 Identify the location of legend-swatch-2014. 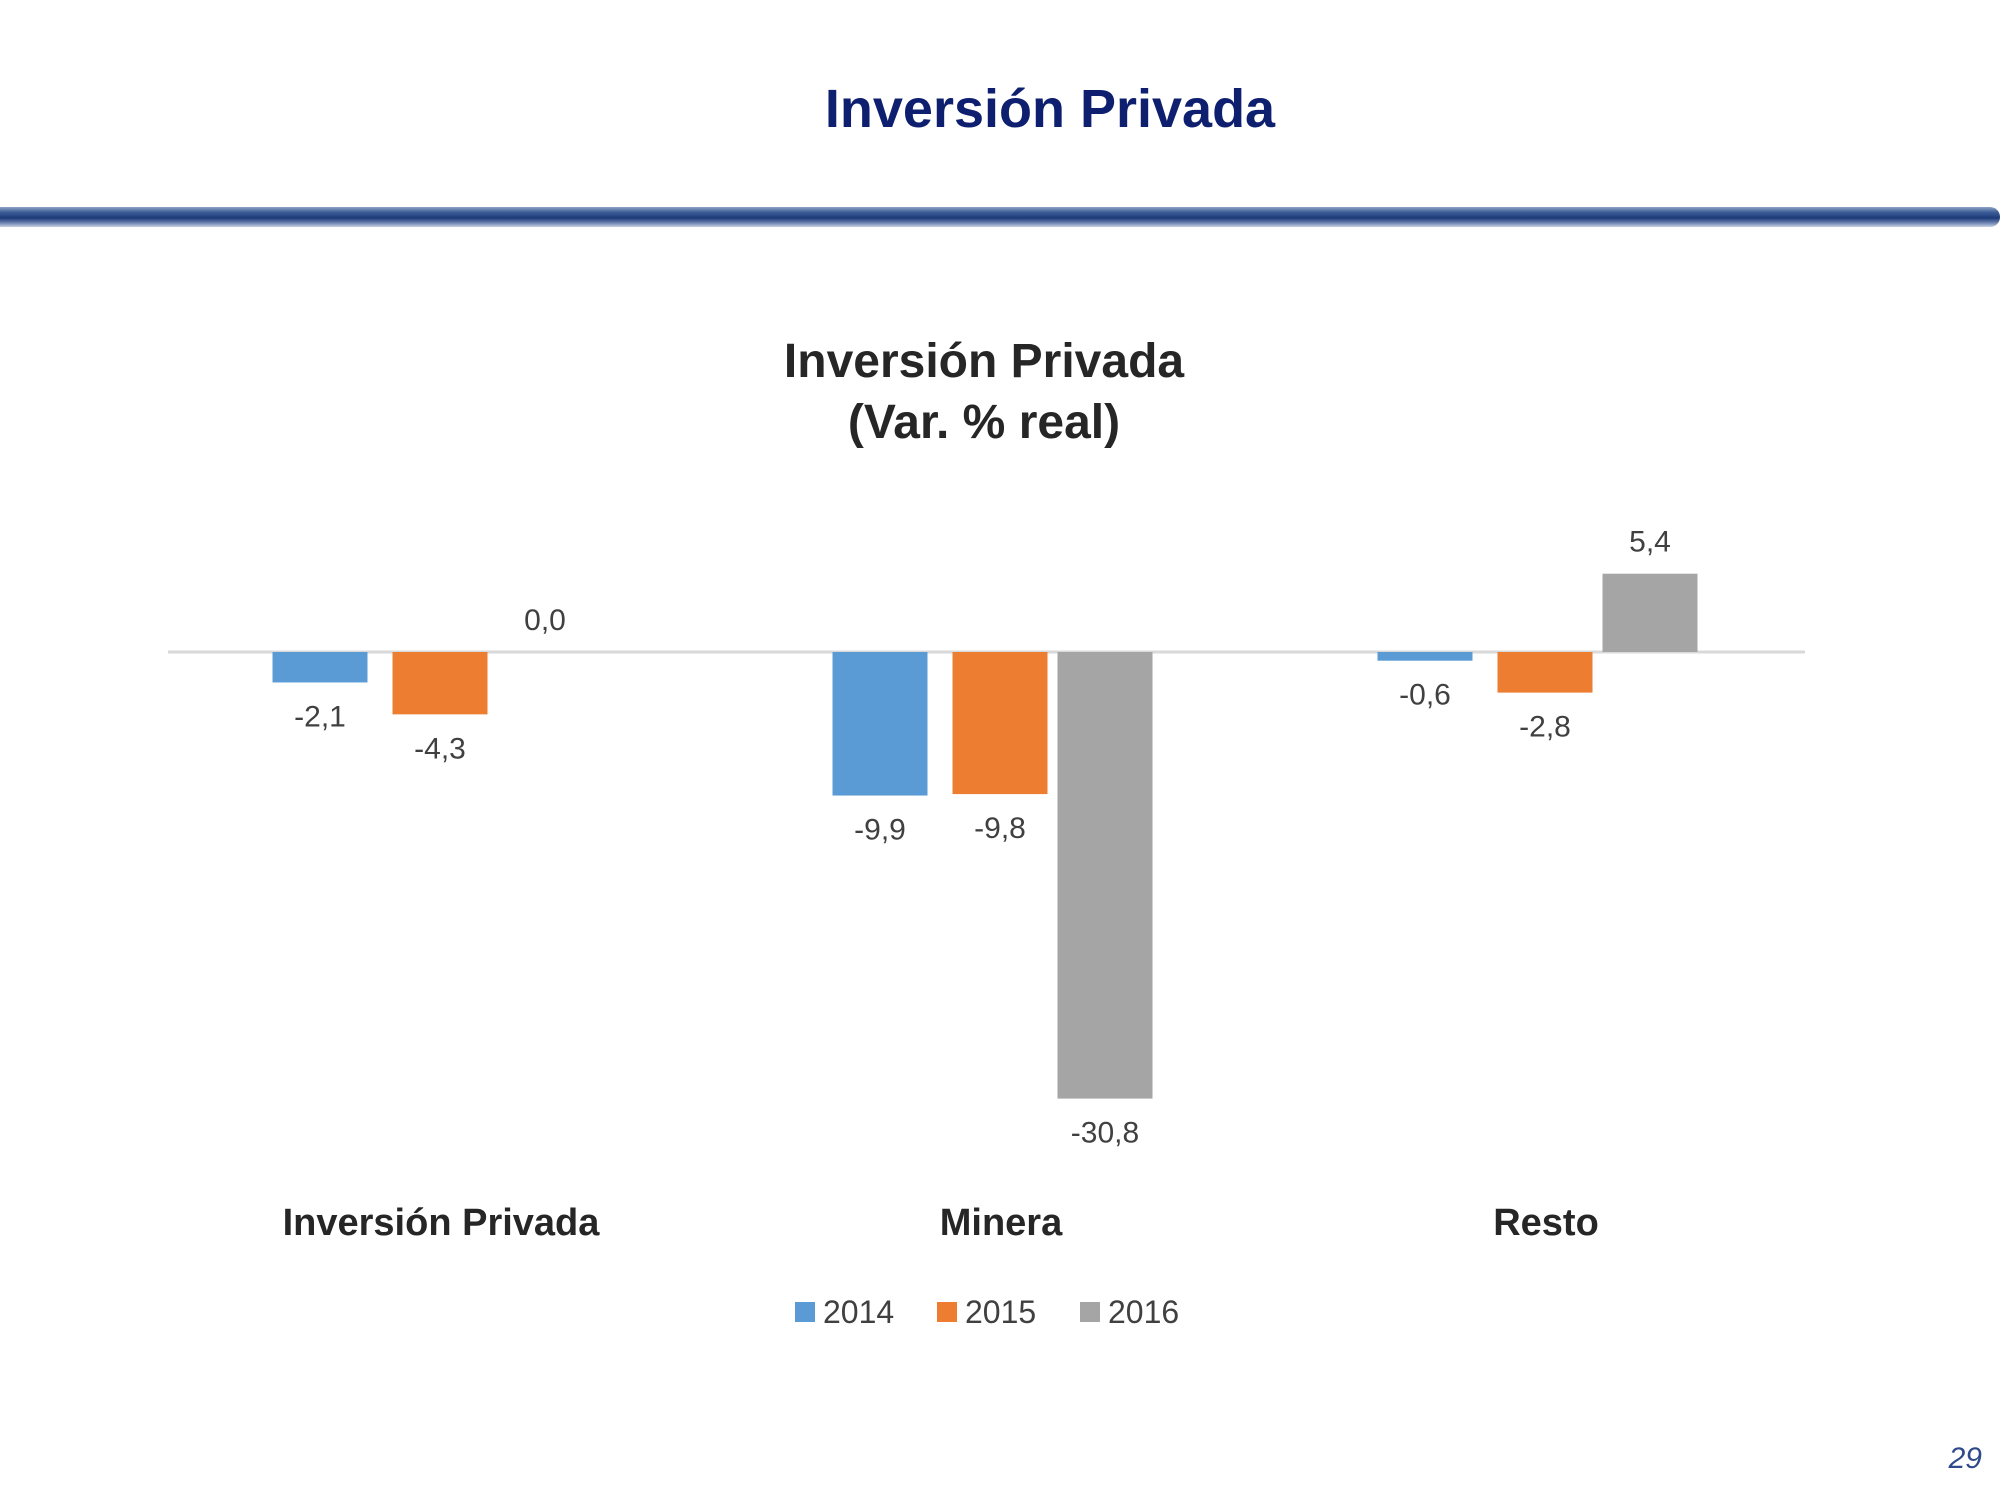
(805, 1312).